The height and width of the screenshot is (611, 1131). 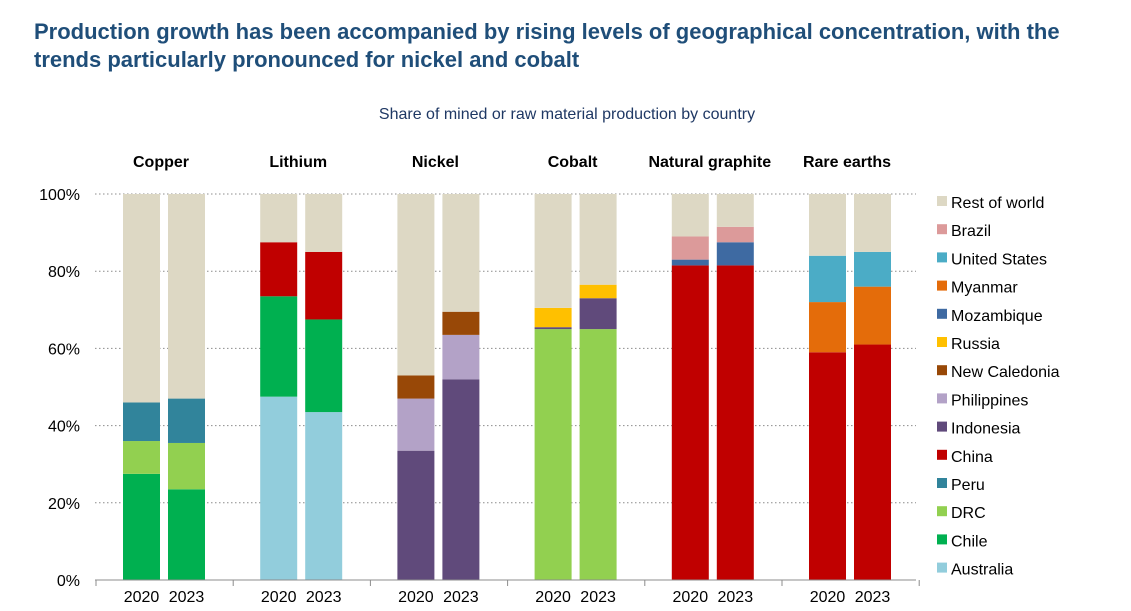 I want to click on legend-swatch-peru, so click(x=942, y=483).